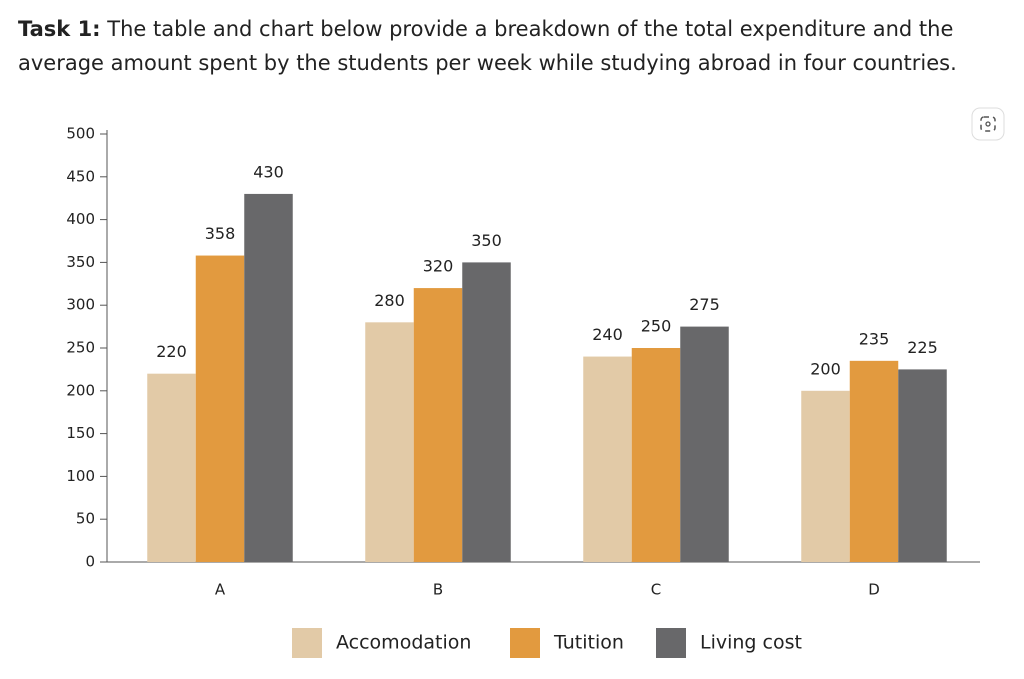 The height and width of the screenshot is (679, 1024). What do you see at coordinates (389, 300) in the screenshot?
I see `value-label: 280` at bounding box center [389, 300].